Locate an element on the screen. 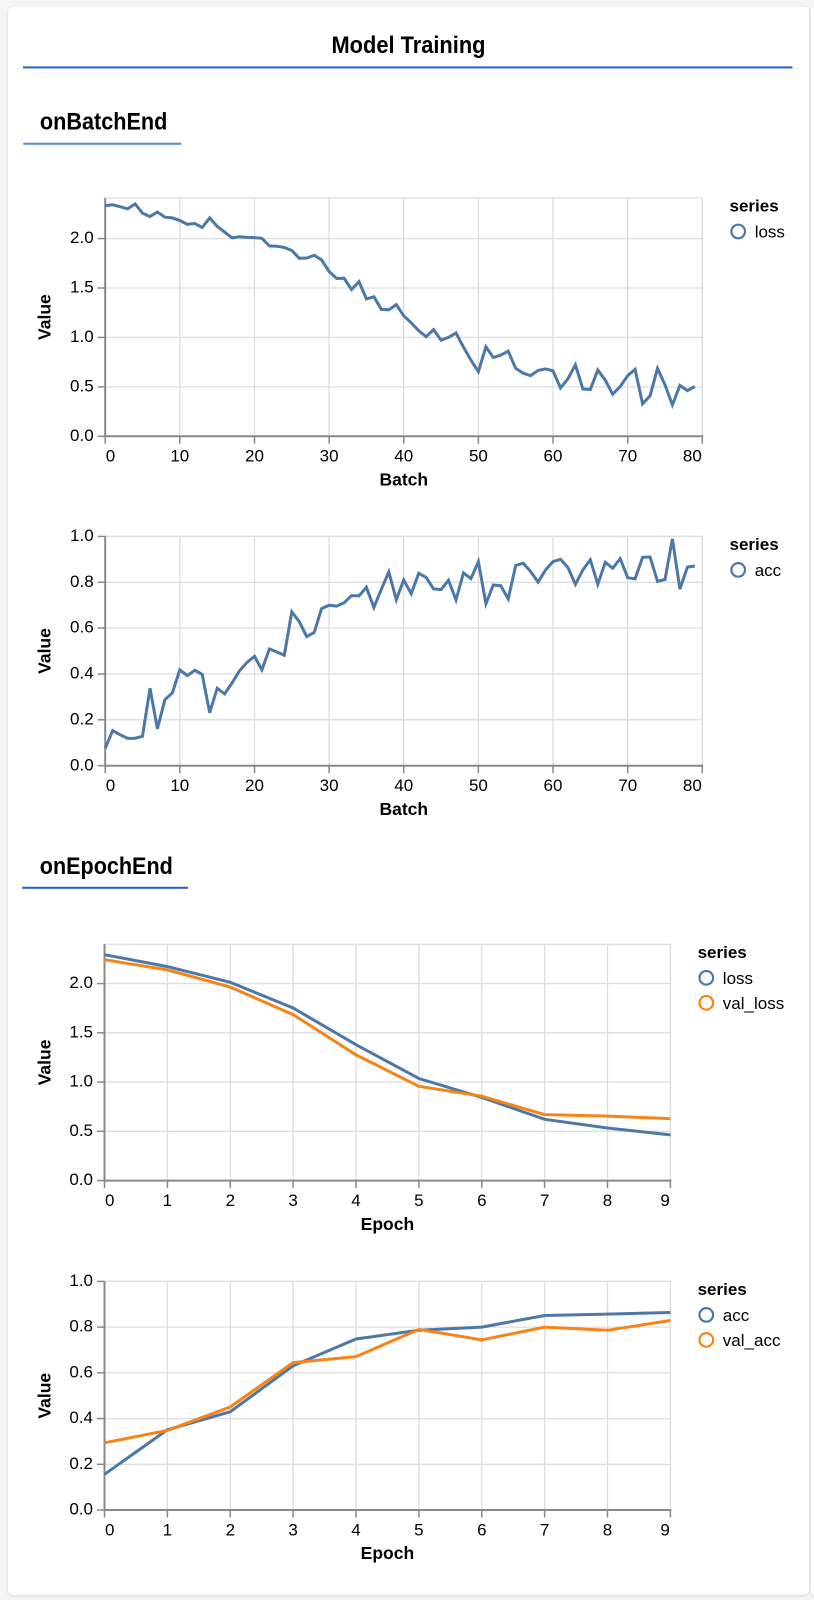 The width and height of the screenshot is (814, 1600). svg-text: onBatchEnd is located at coordinates (103, 122).